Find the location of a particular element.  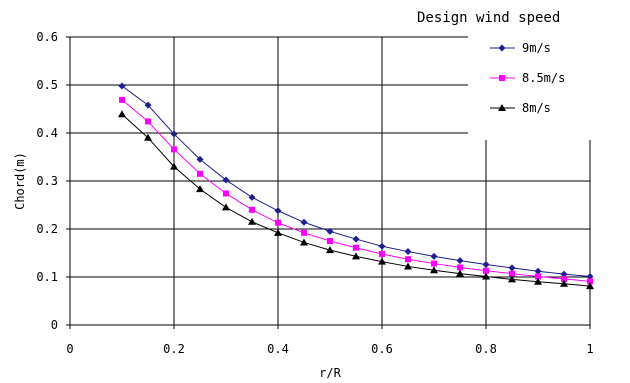

y-axis-label: Chord(m) is located at coordinates (20, 181).